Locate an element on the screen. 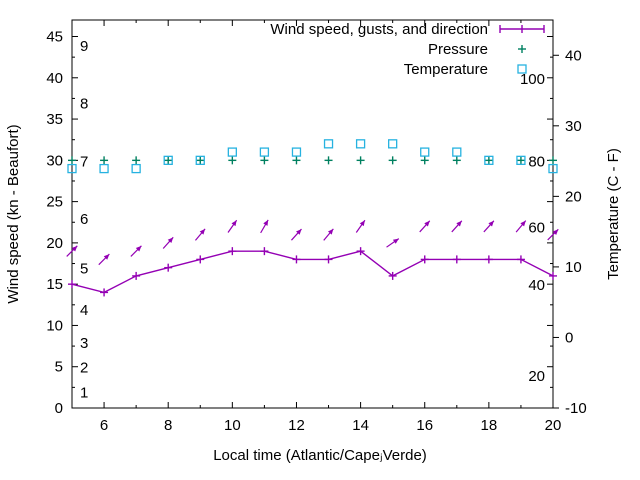 The height and width of the screenshot is (480, 640). y-tick-label: 30 is located at coordinates (54, 160).